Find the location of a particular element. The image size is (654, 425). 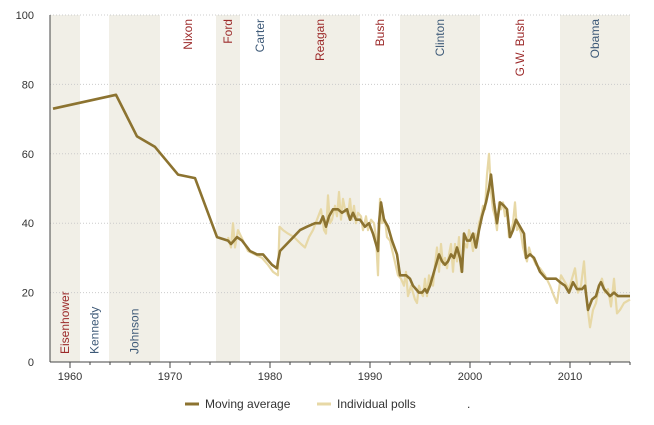

presidency-label-eisenhower: Eisenhower is located at coordinates (65, 322).